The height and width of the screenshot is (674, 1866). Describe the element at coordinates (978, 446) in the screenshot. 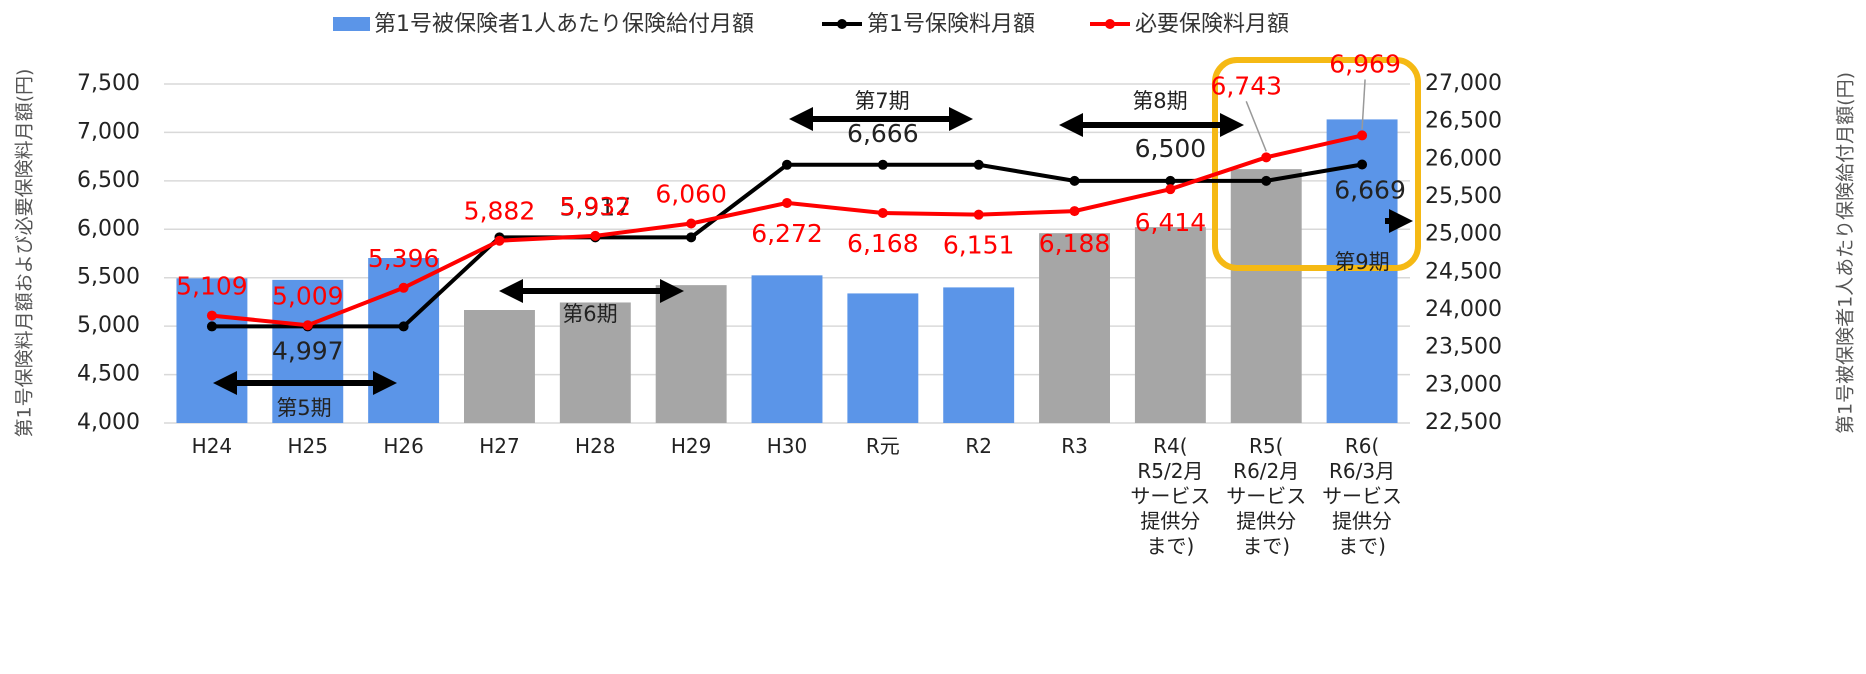

I see `x-tick-label: R2` at that location.